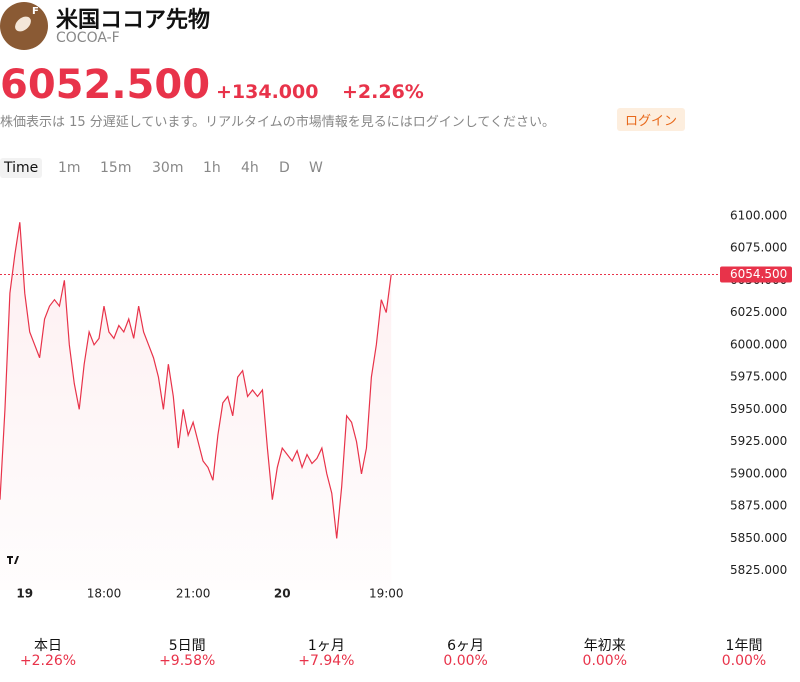 This screenshot has width=800, height=682. What do you see at coordinates (326, 646) in the screenshot?
I see `period-label: 1ヶ月` at bounding box center [326, 646].